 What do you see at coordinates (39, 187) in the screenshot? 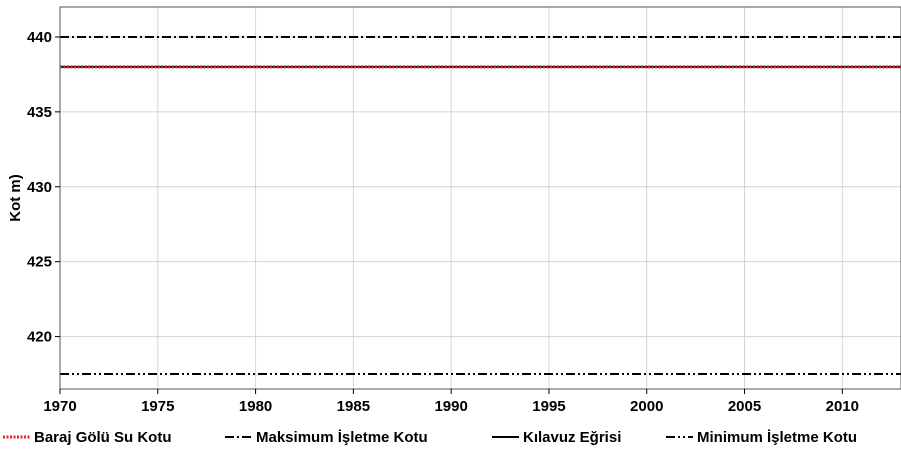
I see `y-tick-label: 430` at bounding box center [39, 187].